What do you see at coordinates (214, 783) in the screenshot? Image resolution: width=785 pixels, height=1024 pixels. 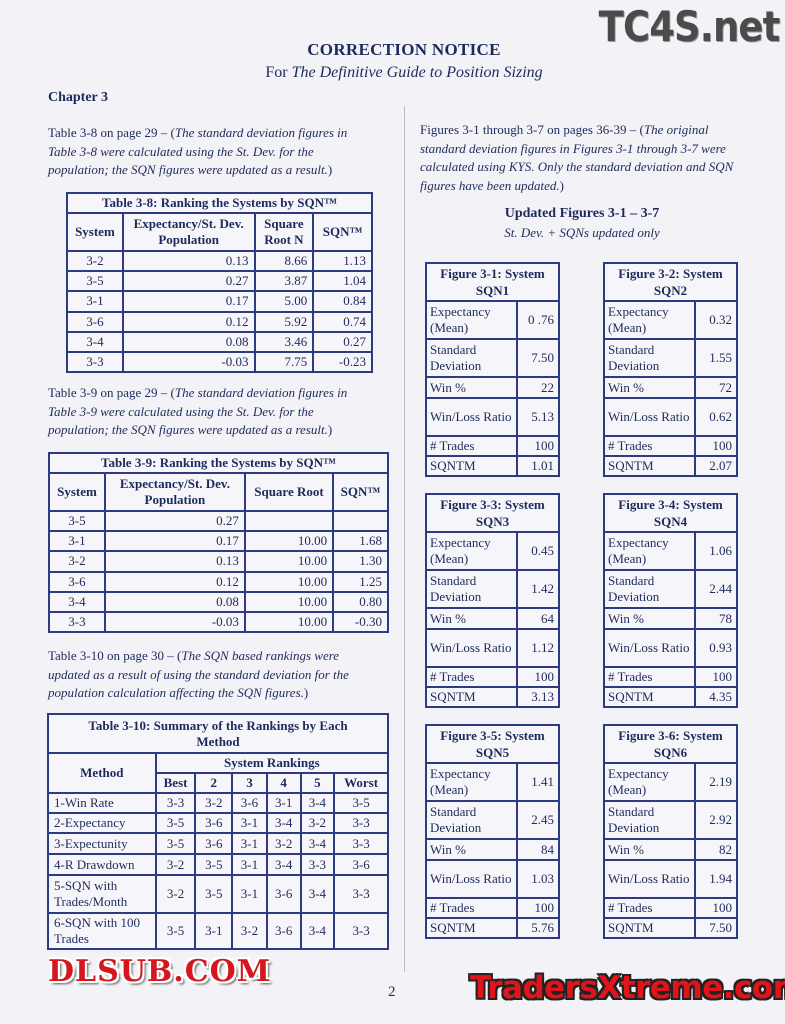 I see `rank-header: 2` at bounding box center [214, 783].